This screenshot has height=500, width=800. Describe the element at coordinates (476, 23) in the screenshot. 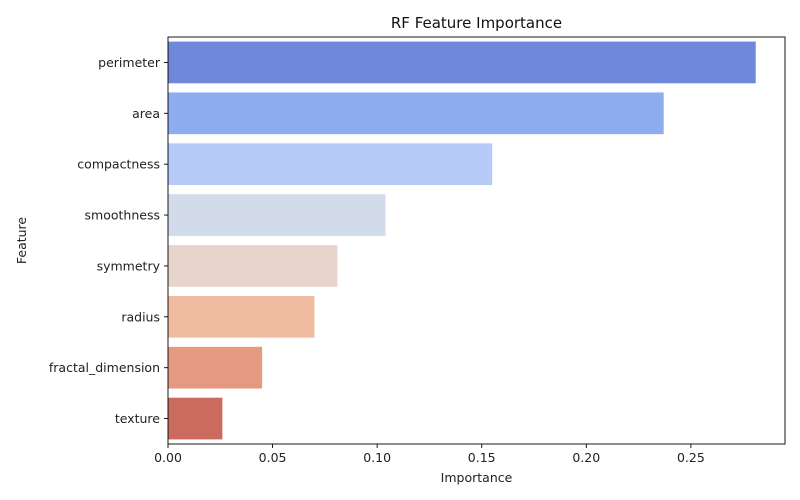

I see `chart-title: RF Feature Importance` at that location.